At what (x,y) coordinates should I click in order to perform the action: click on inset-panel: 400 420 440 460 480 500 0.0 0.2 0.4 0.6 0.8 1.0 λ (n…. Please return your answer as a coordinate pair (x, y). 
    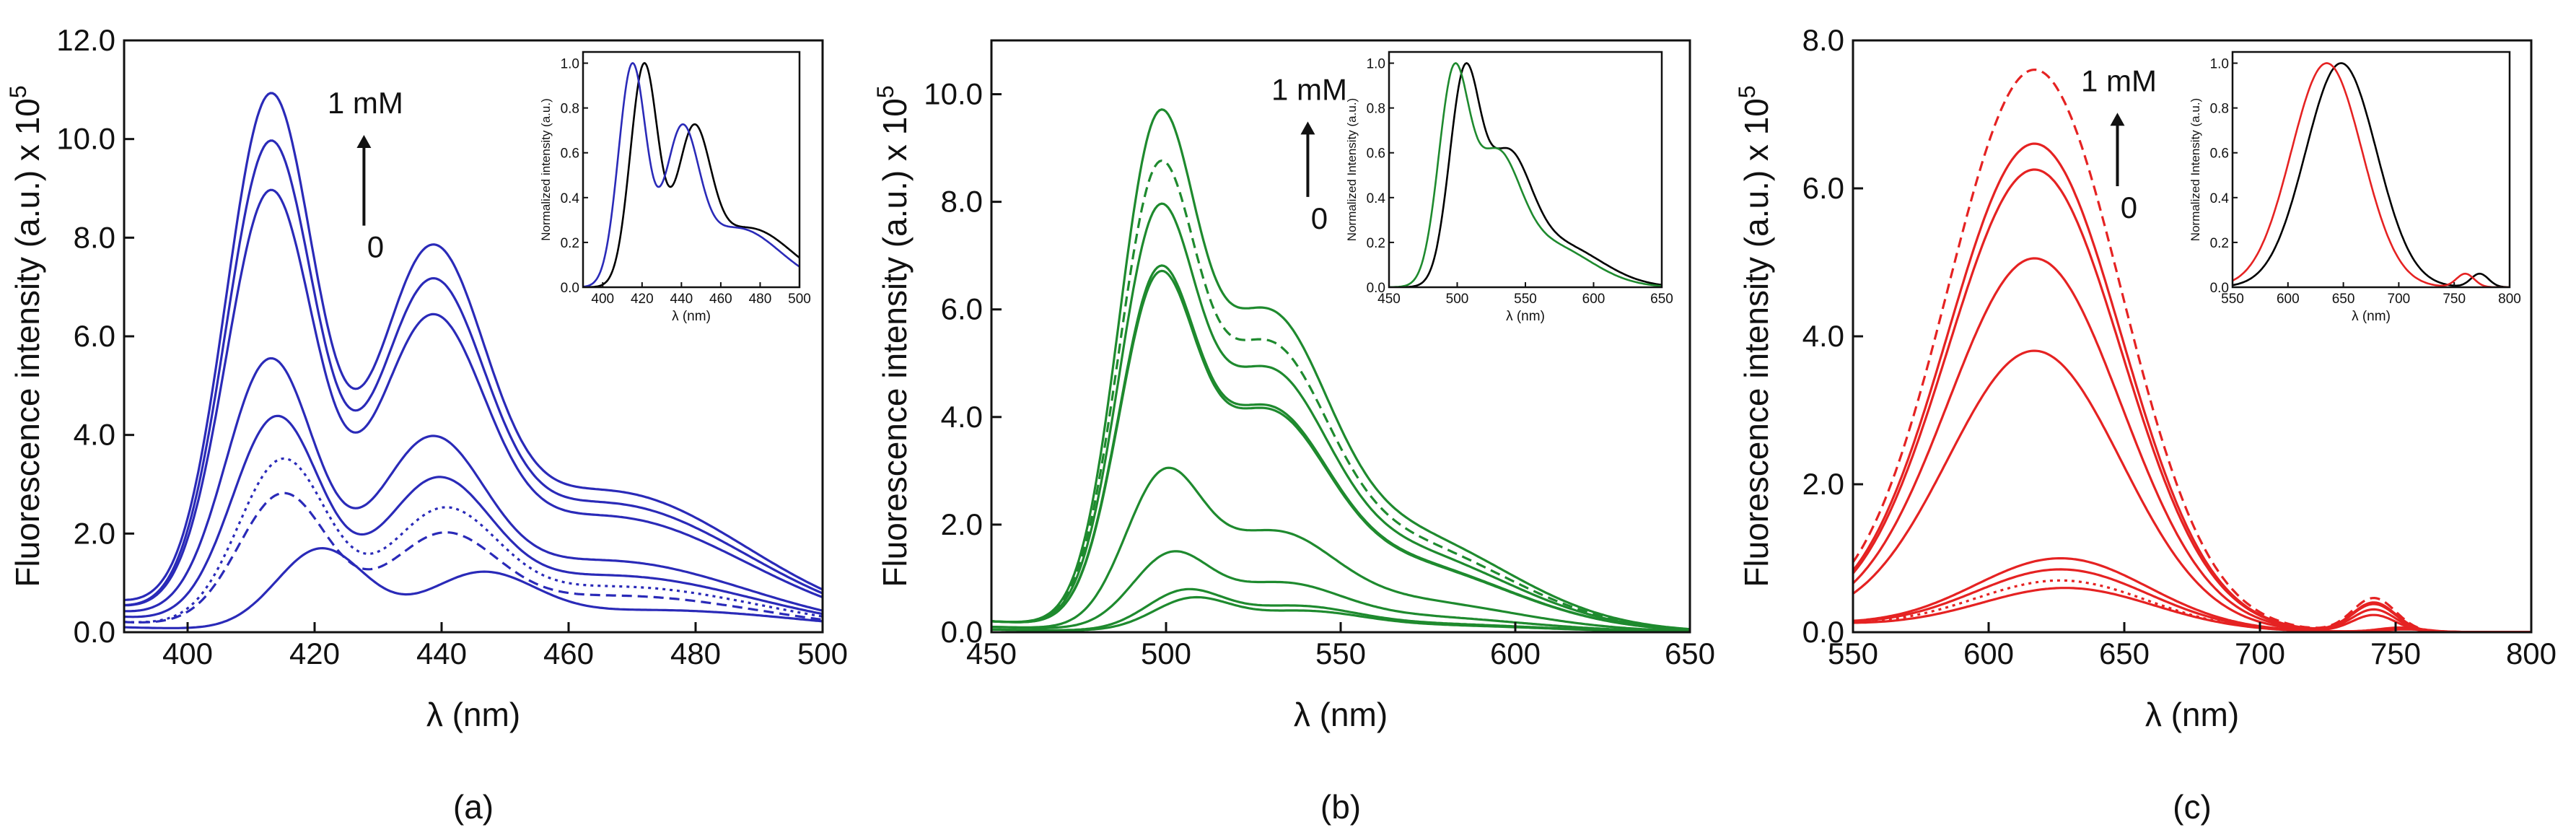
    Looking at the image, I should click on (675, 187).